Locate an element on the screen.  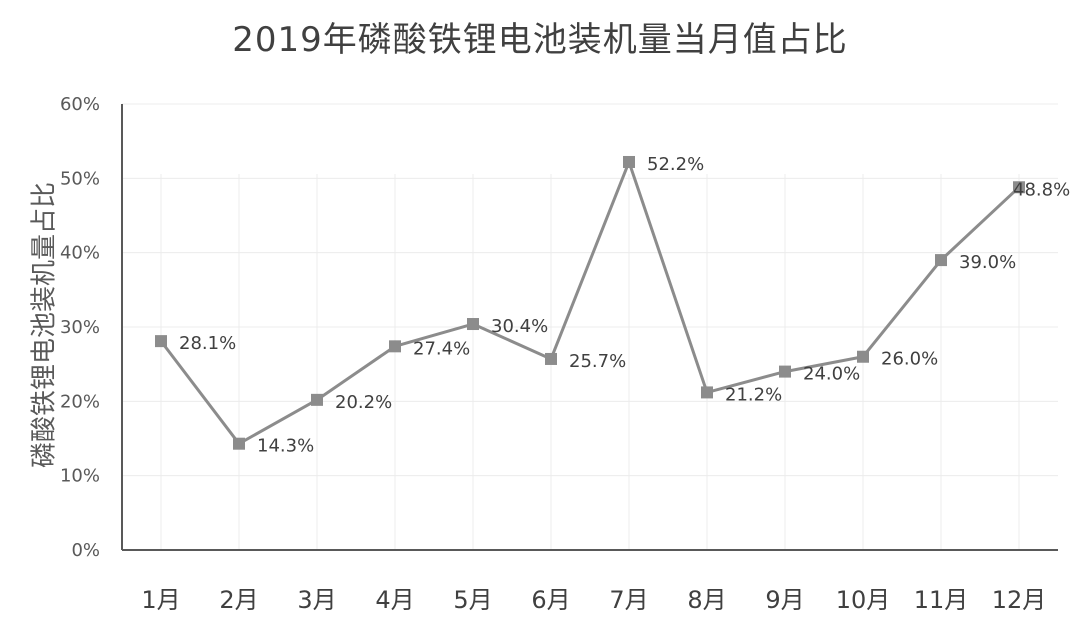
chart-title: 2019年磷酸铁锂电池装机量当月值占比 is located at coordinates (540, 40).